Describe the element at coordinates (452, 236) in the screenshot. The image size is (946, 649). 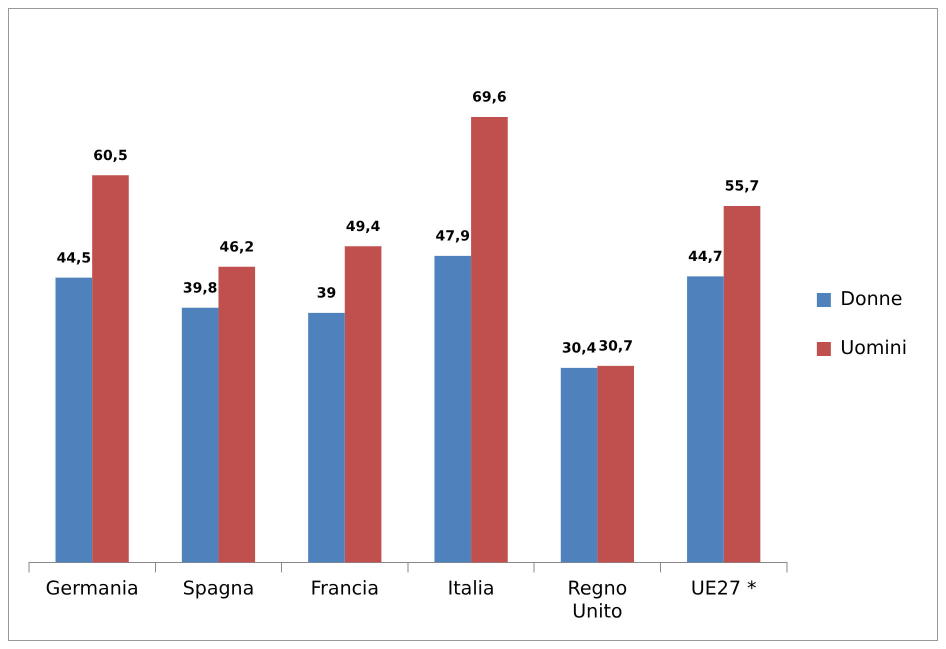
I see `data-label: 47,9` at that location.